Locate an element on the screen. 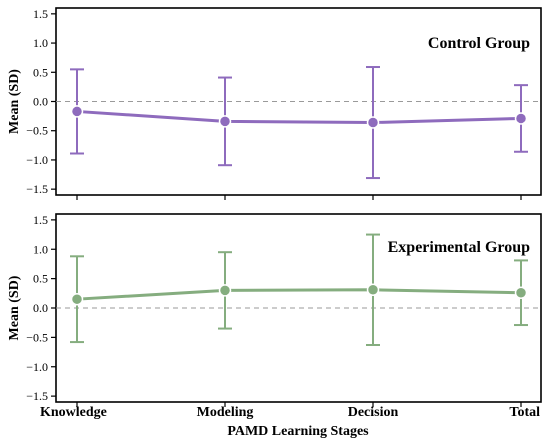 The width and height of the screenshot is (550, 448). x-tick-label: Knowledge is located at coordinates (73, 412).